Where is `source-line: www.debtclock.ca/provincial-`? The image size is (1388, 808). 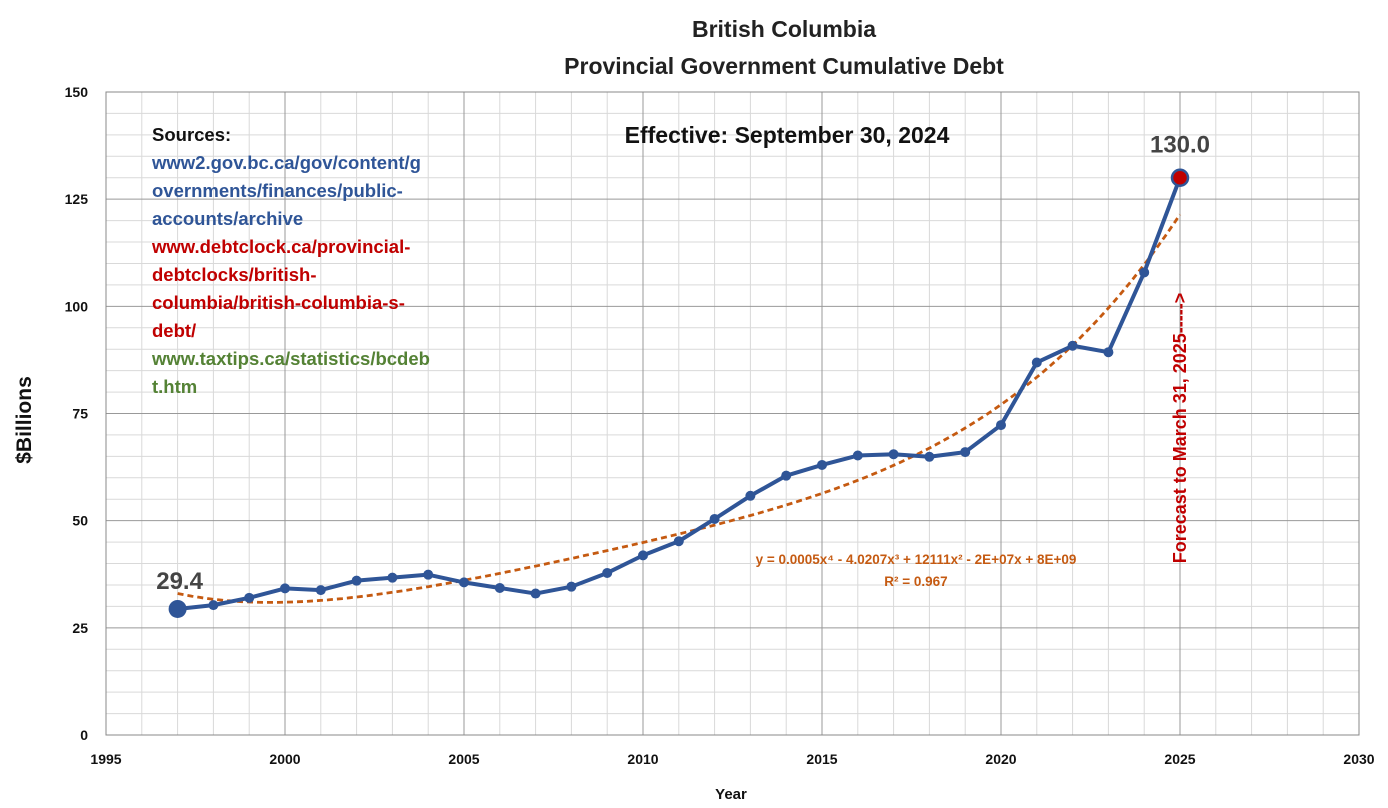
source-line: www.debtclock.ca/provincial- is located at coordinates (280, 246).